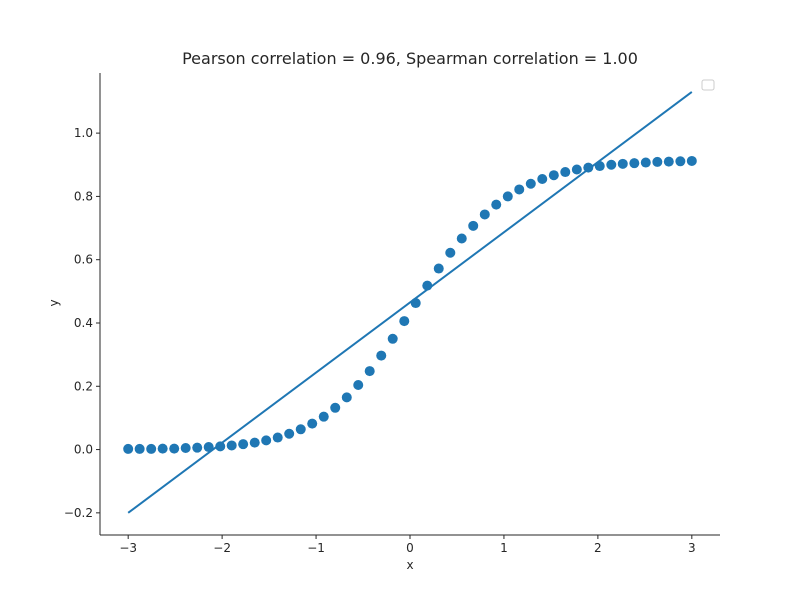  I want to click on y-tick-label: 0.6, so click(83, 260).